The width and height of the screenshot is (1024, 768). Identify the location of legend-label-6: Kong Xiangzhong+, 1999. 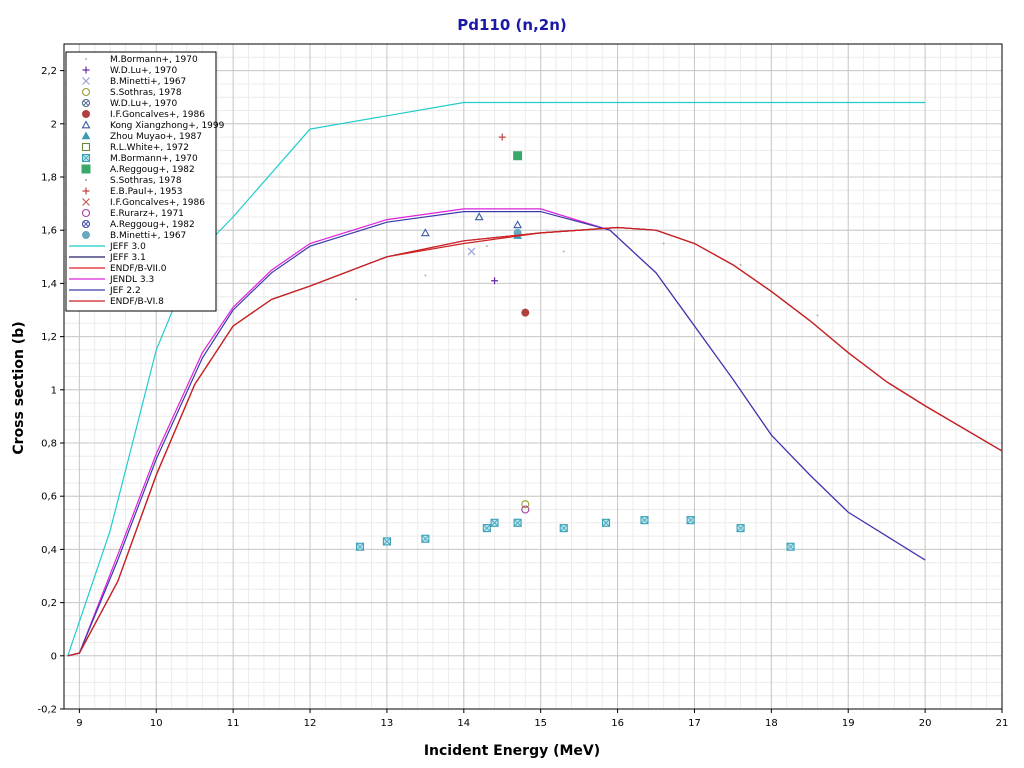
(167, 126).